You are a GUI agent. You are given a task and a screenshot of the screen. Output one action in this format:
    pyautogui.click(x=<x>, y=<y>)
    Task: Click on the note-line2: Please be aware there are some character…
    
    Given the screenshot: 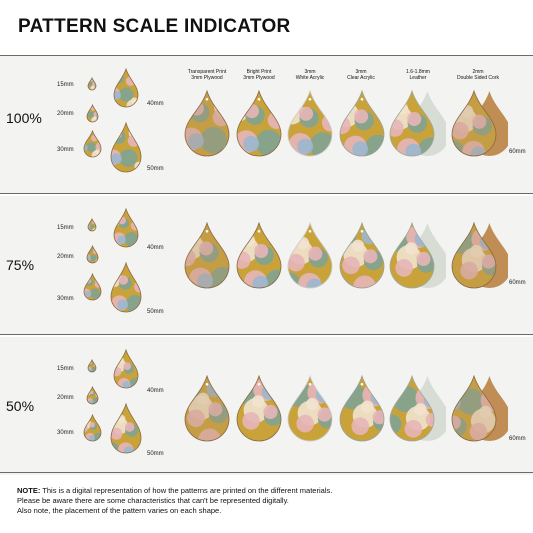 What is the action you would take?
    pyautogui.click(x=153, y=500)
    